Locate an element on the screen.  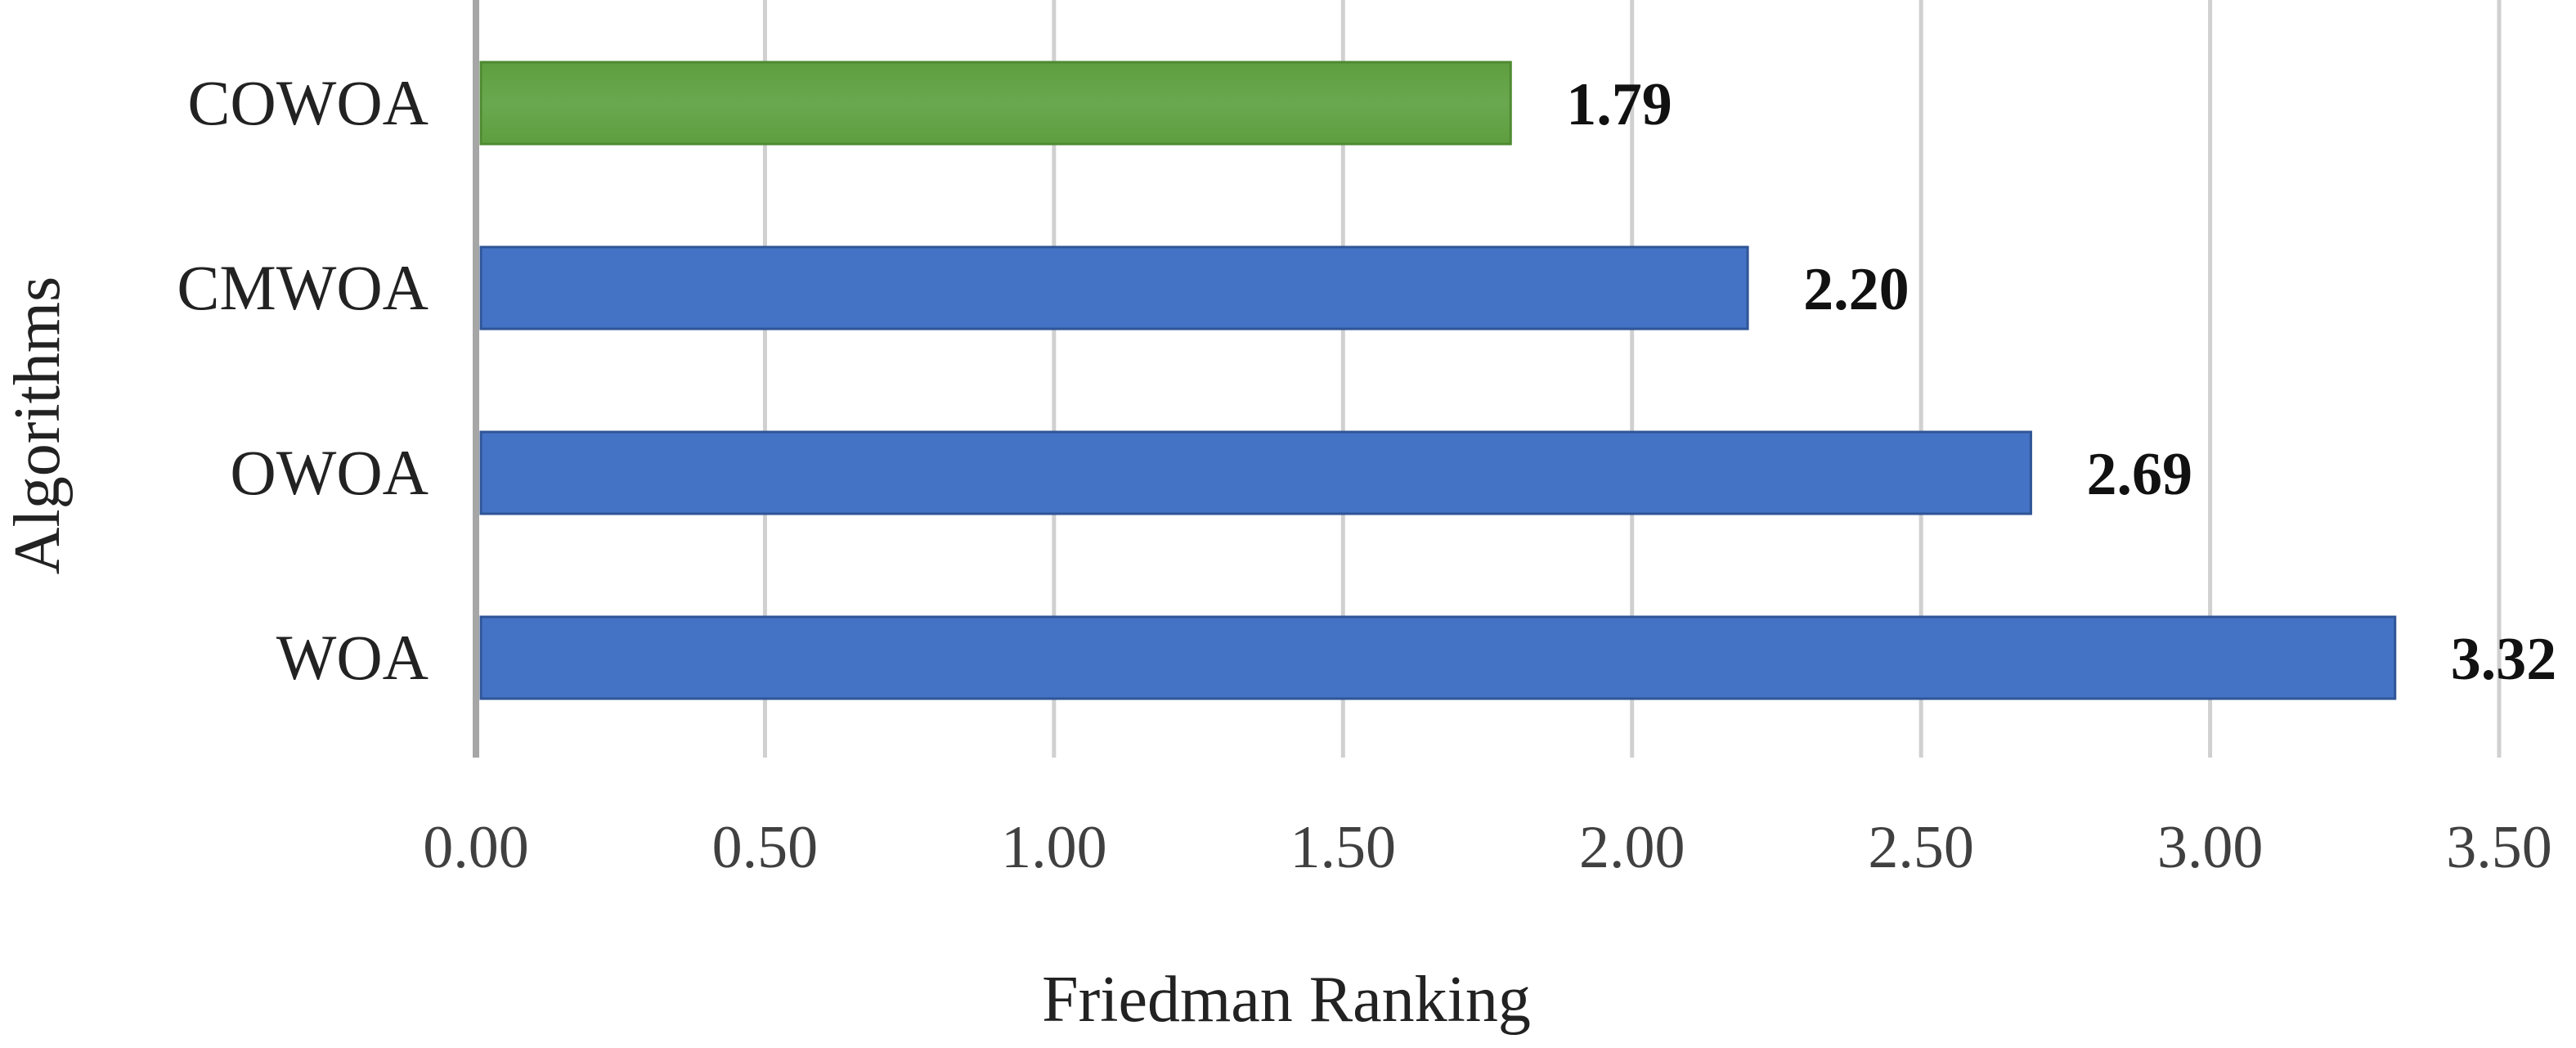
y-tick-label-woa: WOA is located at coordinates (353, 657).